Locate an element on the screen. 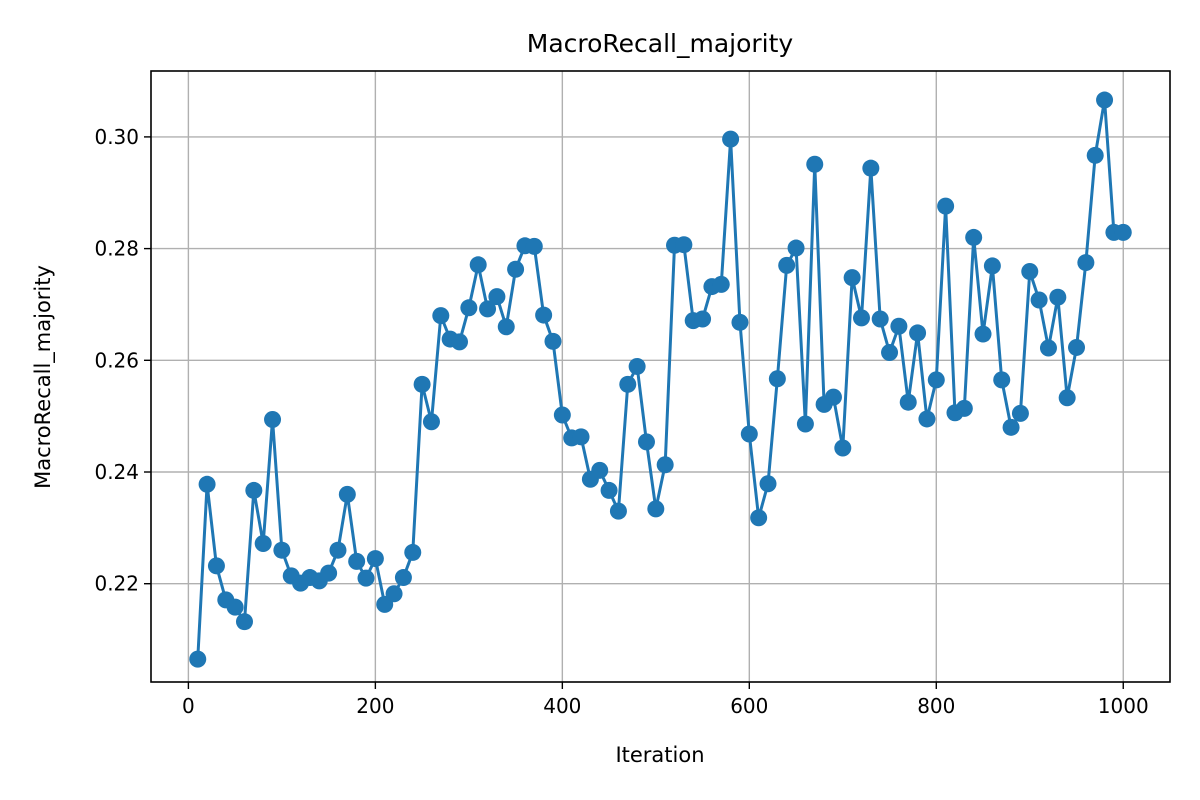  chart-title: MacroRecall_majority is located at coordinates (660, 43).